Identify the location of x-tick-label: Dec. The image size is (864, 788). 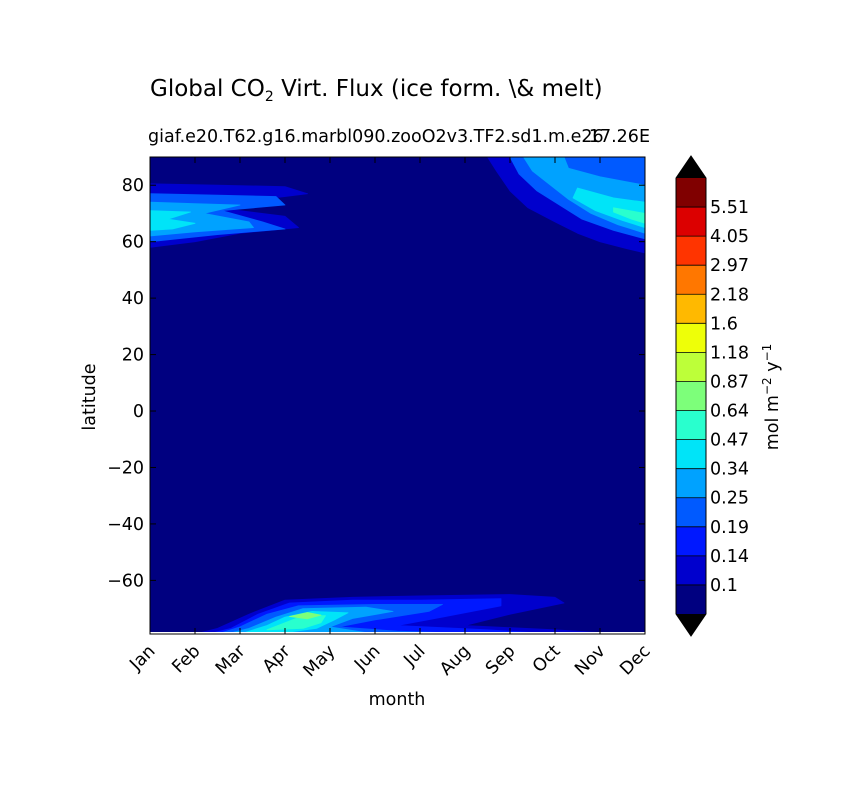
(635, 660).